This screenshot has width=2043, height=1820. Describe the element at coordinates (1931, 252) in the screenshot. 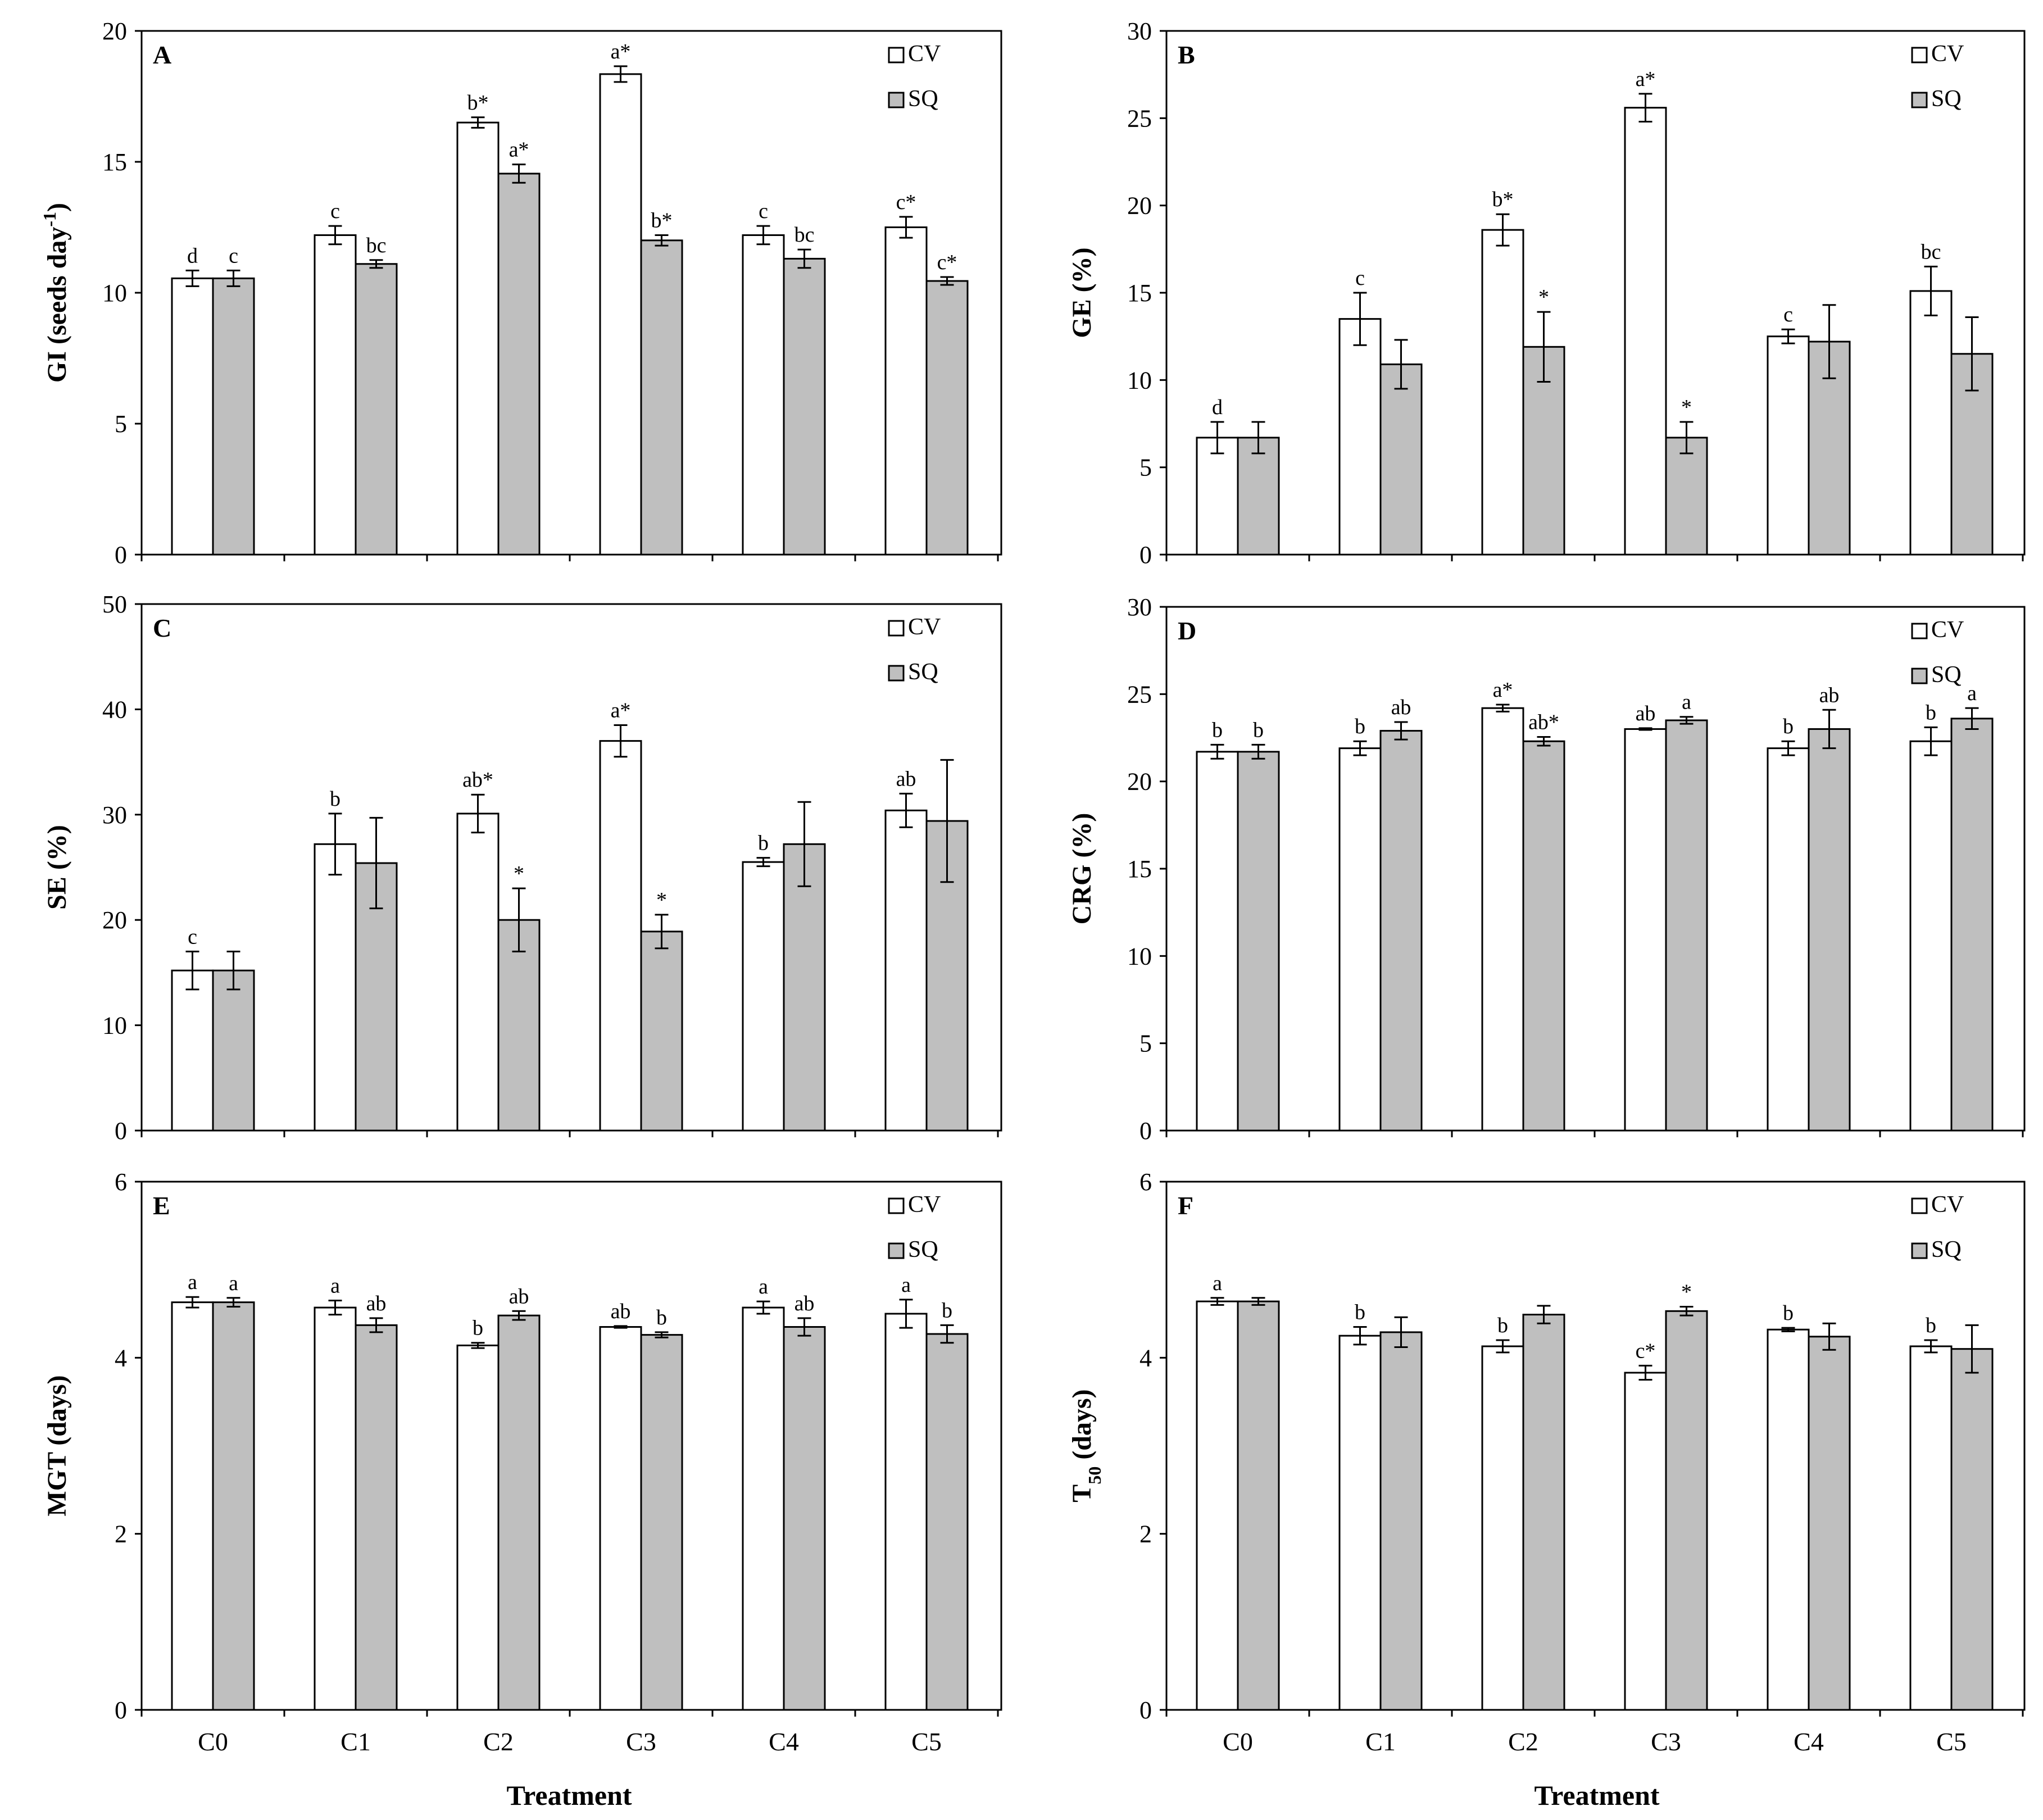

I see `significance-label: bc` at that location.